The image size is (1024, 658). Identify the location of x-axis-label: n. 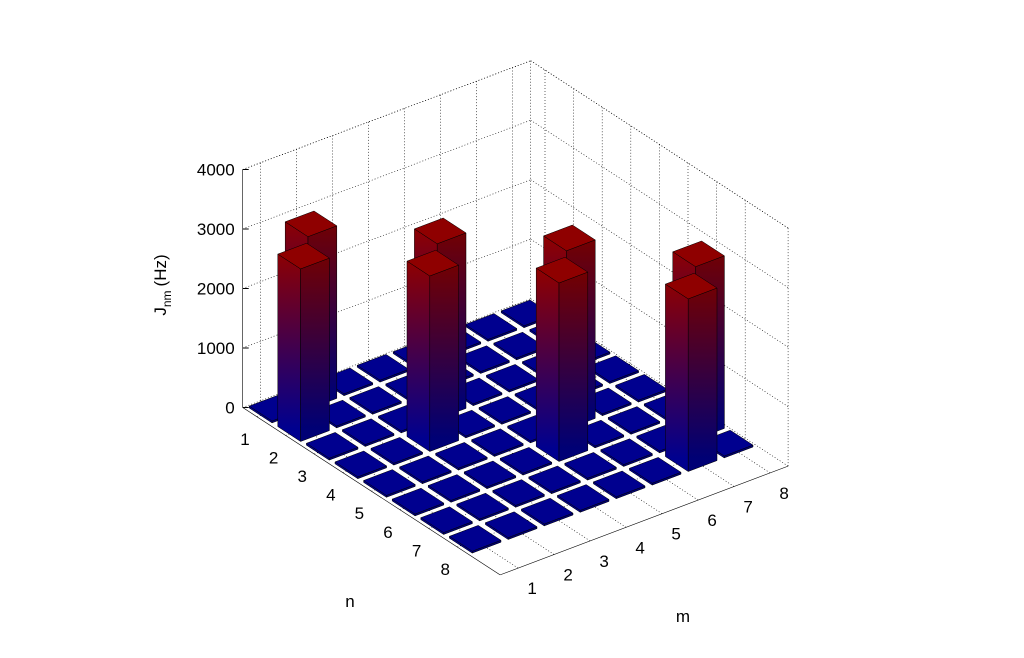
(349, 601).